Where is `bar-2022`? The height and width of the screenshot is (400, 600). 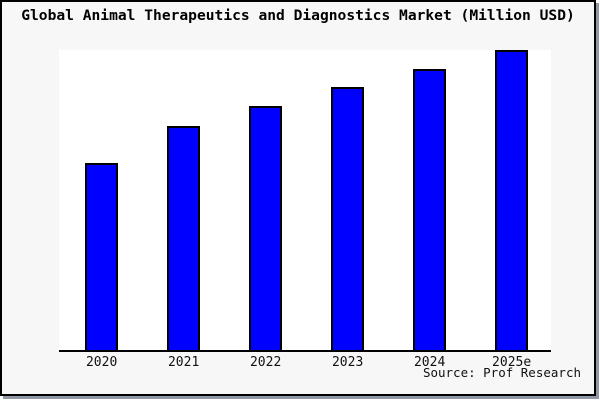
bar-2022 is located at coordinates (265, 228).